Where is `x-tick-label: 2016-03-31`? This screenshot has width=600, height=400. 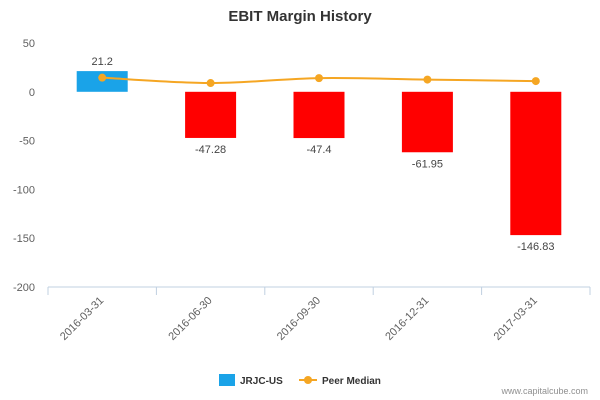 x-tick-label: 2016-03-31 is located at coordinates (82, 319).